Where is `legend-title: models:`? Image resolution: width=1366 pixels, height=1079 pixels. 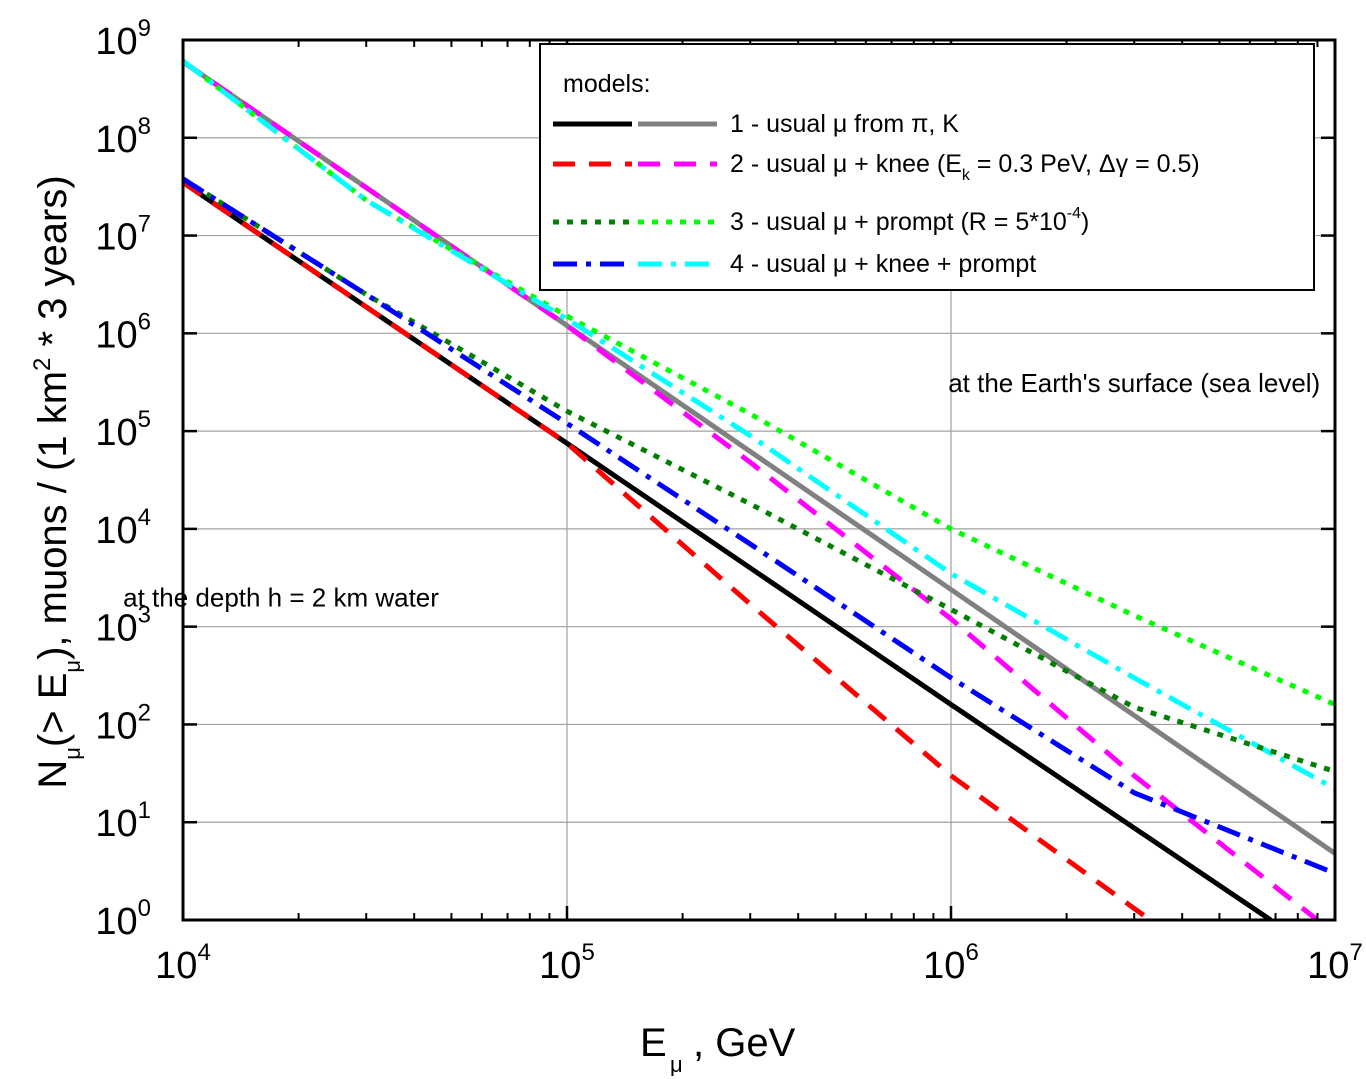
legend-title: models: is located at coordinates (607, 84).